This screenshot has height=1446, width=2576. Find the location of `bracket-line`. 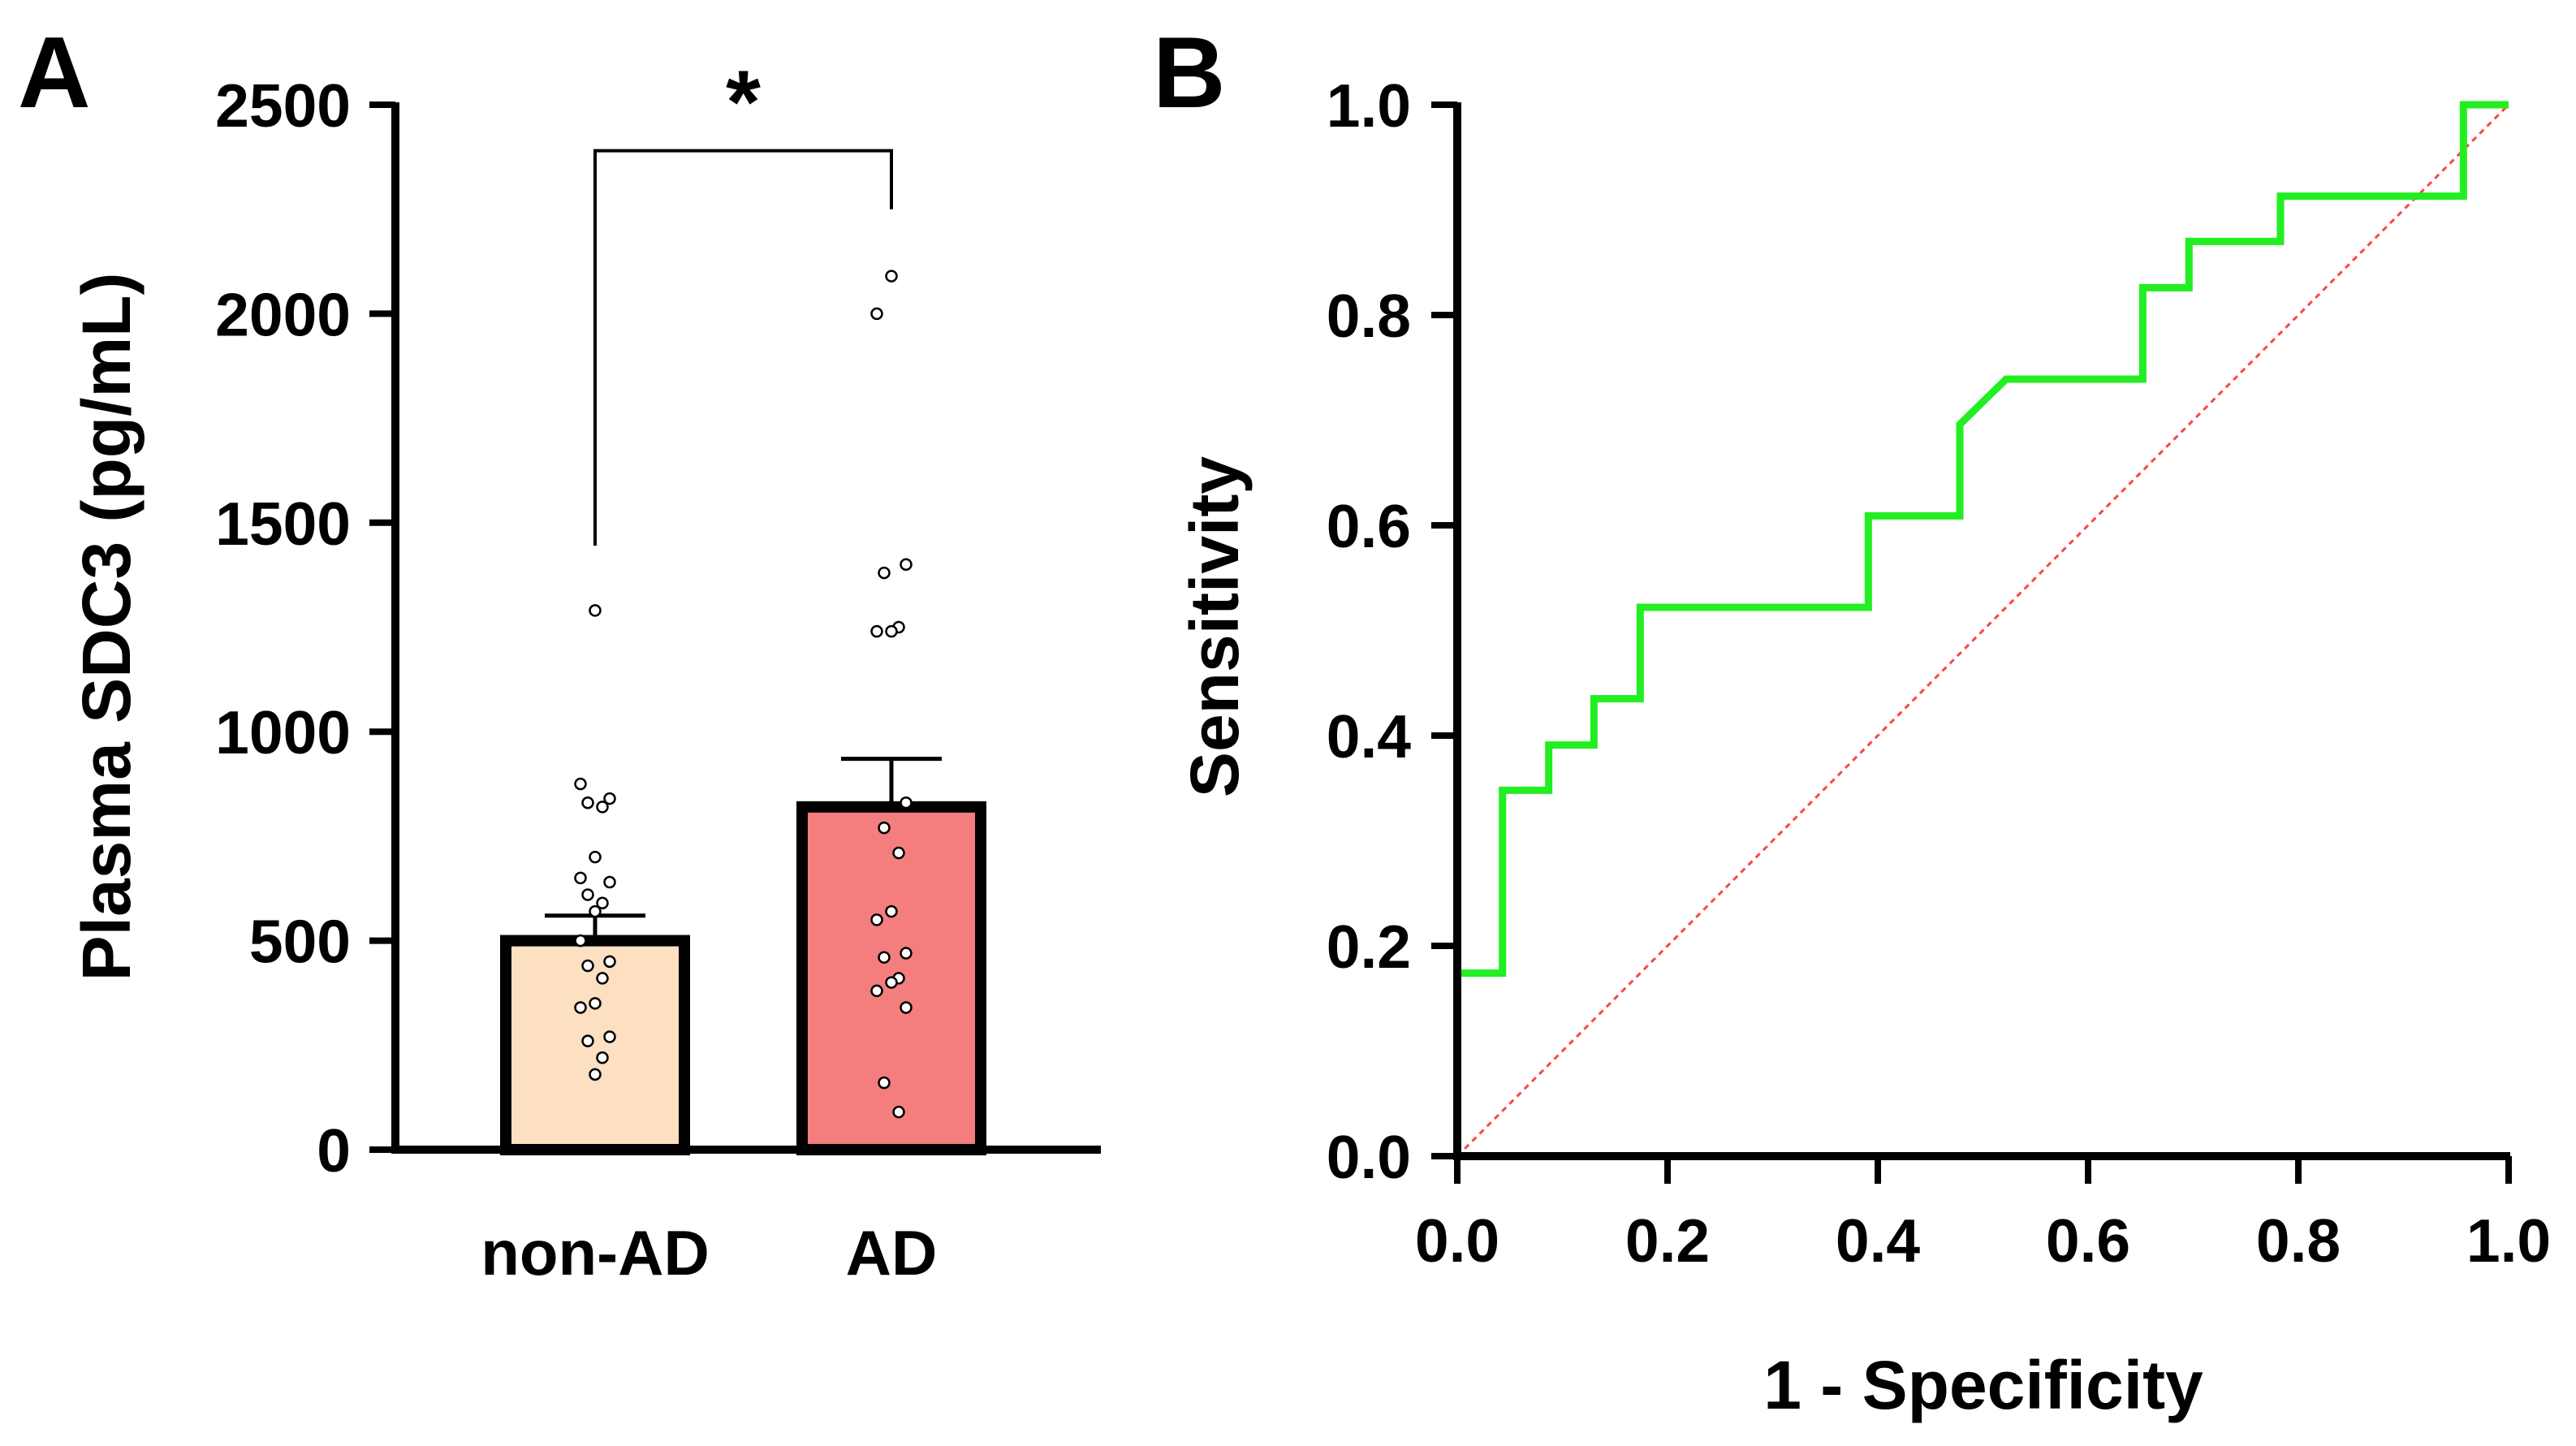

bracket-line is located at coordinates (743, 347).